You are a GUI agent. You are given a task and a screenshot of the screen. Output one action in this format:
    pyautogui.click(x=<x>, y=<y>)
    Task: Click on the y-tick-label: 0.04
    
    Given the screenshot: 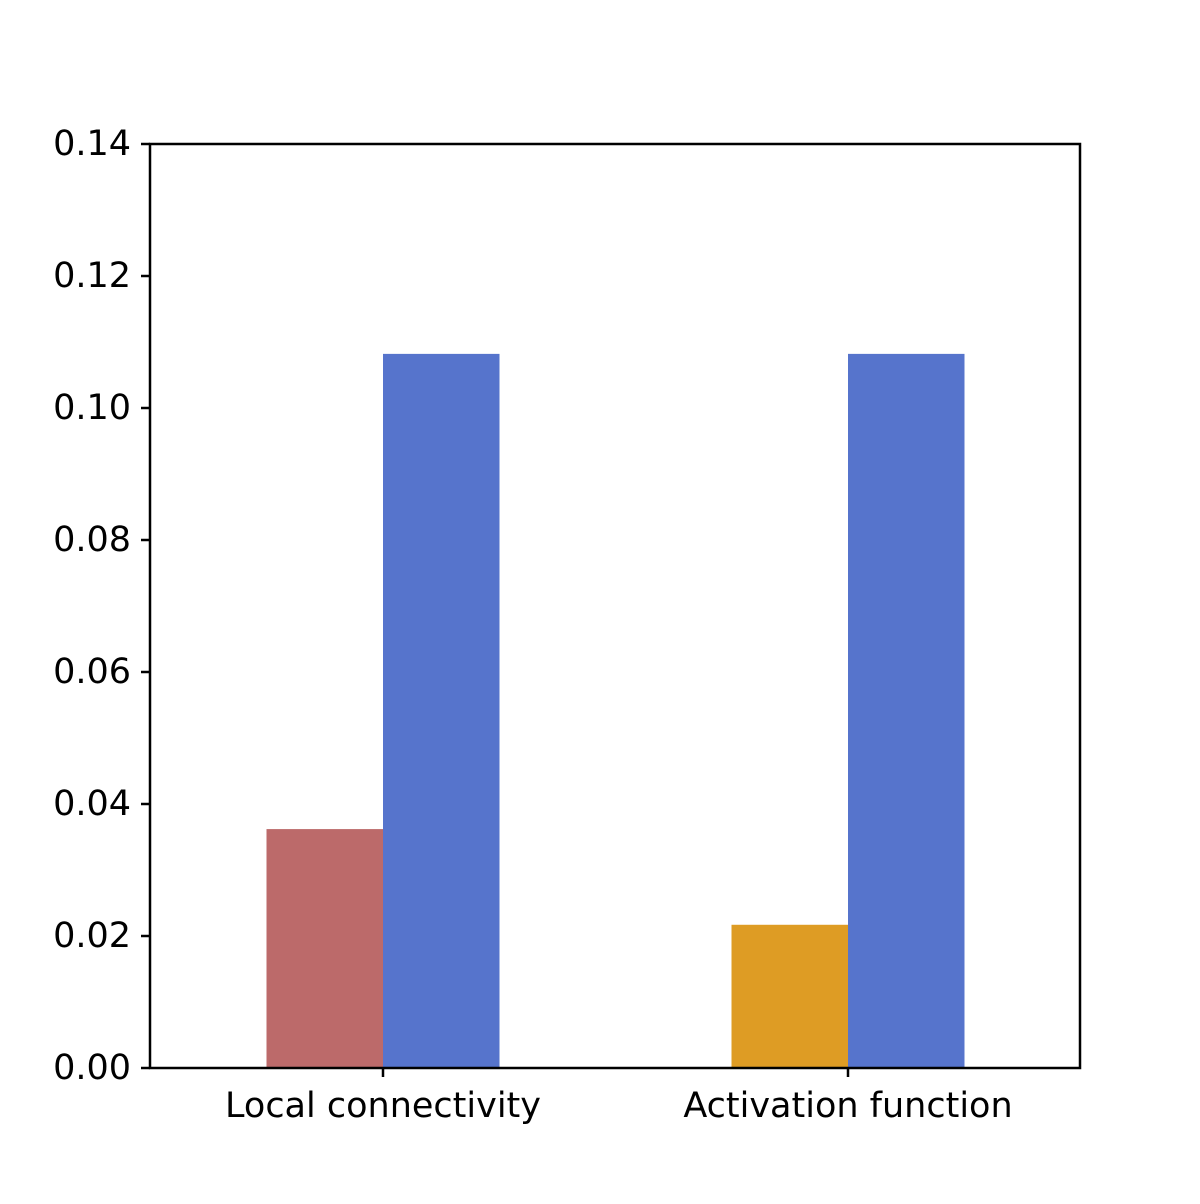 What is the action you would take?
    pyautogui.click(x=92, y=804)
    